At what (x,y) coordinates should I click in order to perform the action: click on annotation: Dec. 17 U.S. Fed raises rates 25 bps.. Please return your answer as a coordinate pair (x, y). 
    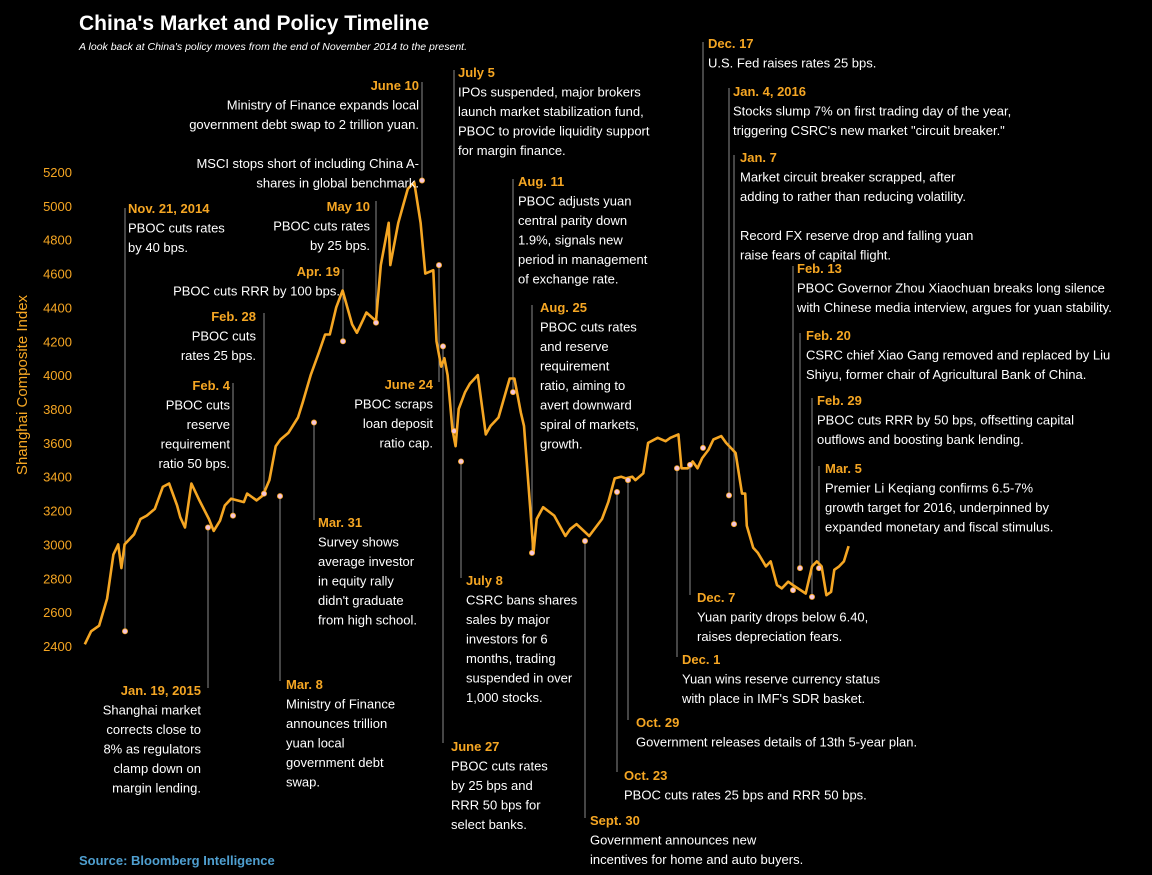
    Looking at the image, I should click on (792, 53).